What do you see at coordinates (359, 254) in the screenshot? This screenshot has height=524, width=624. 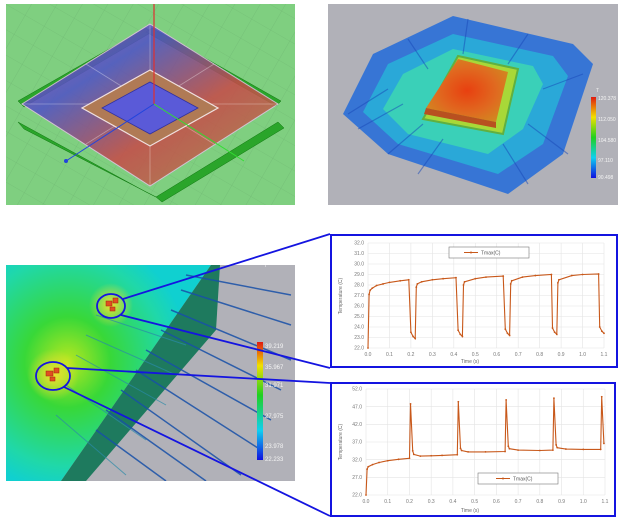 I see `y-tick-label: 31.0` at bounding box center [359, 254].